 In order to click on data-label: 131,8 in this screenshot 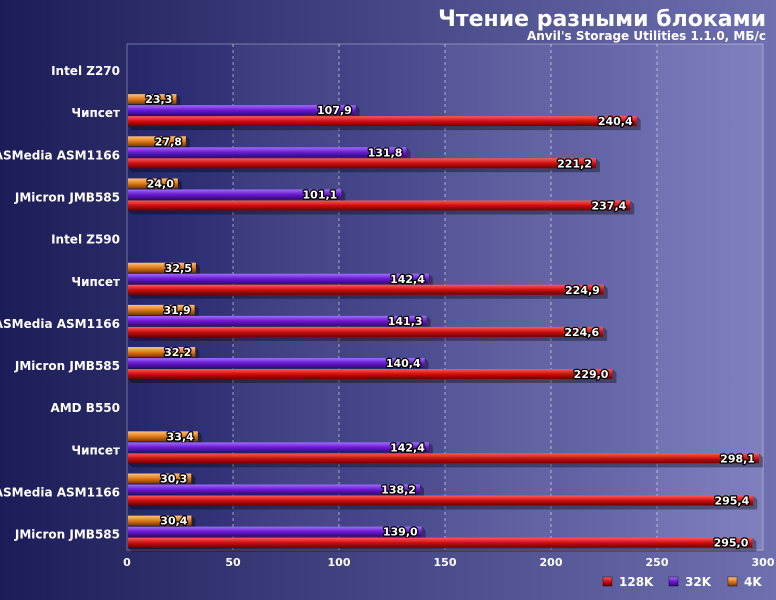, I will do `click(385, 152)`.